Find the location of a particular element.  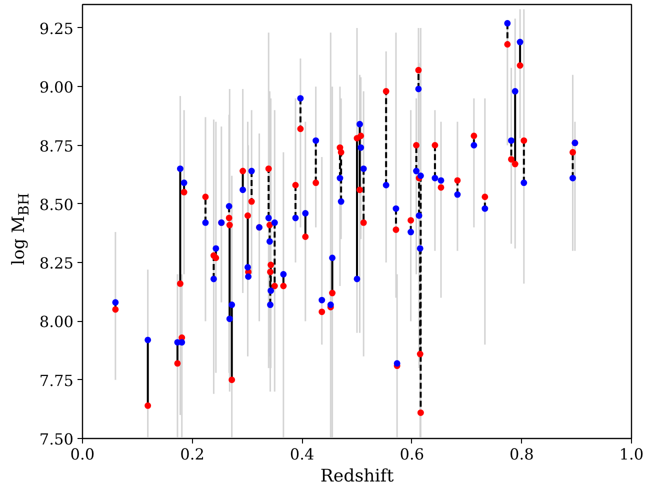

x-tick-label: 1.0 is located at coordinates (631, 455).